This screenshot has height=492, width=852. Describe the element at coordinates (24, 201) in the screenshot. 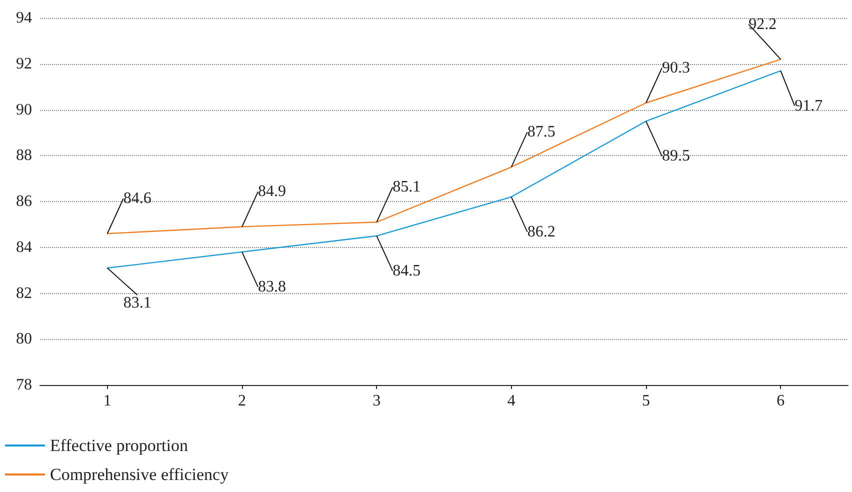

I see `y-tick-label: 86` at that location.